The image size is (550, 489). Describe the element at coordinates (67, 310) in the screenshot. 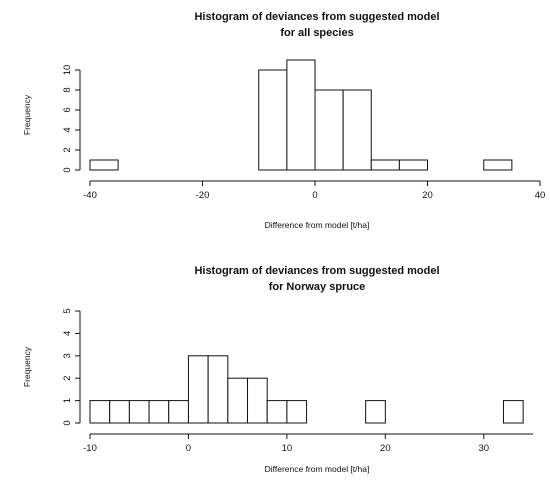

I see `y-tick-label: 5` at that location.